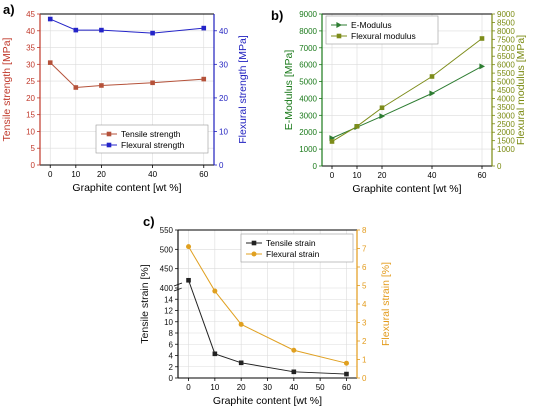  What do you see at coordinates (30, 14) in the screenshot?
I see `left-tick-label: 45` at bounding box center [30, 14].